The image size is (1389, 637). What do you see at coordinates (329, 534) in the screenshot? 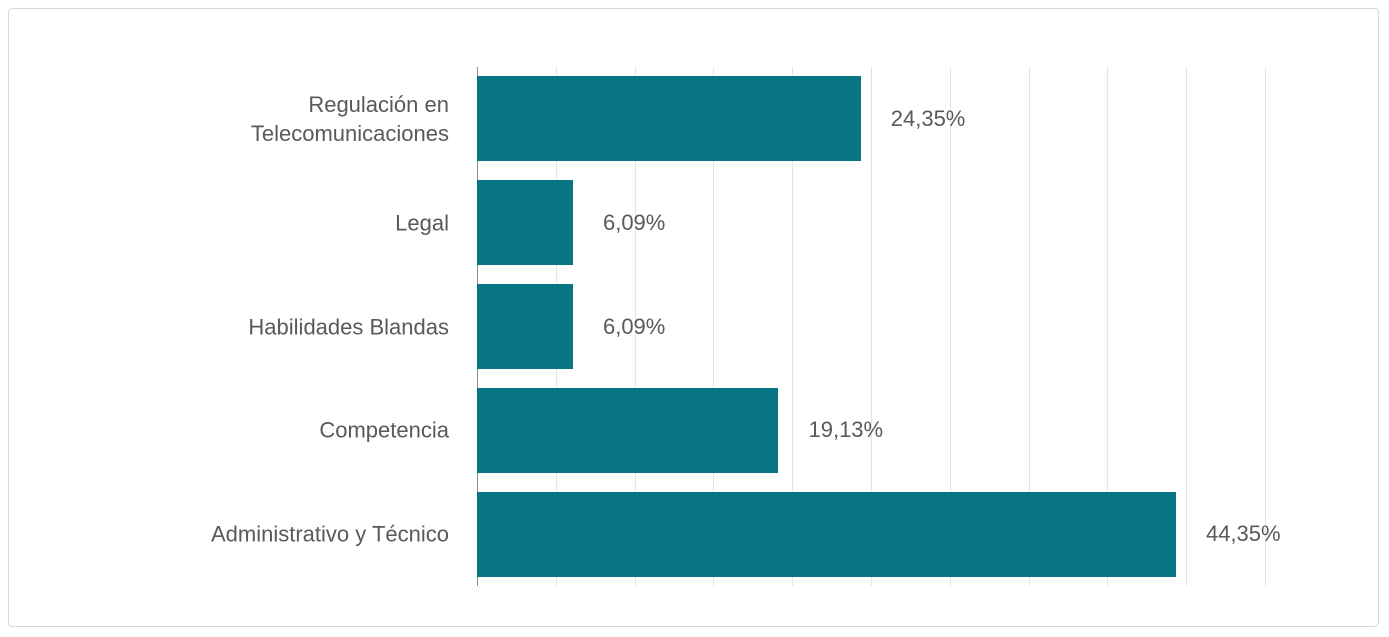
I see `y-tick-label: Administrativo y Técnico` at bounding box center [329, 534].